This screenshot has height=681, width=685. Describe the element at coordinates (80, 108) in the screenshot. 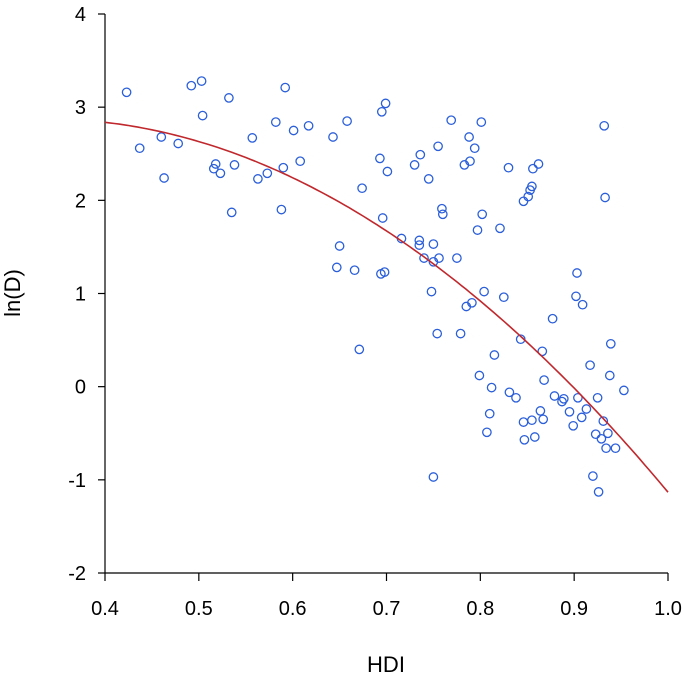

I see `y-tick-label: 3` at that location.